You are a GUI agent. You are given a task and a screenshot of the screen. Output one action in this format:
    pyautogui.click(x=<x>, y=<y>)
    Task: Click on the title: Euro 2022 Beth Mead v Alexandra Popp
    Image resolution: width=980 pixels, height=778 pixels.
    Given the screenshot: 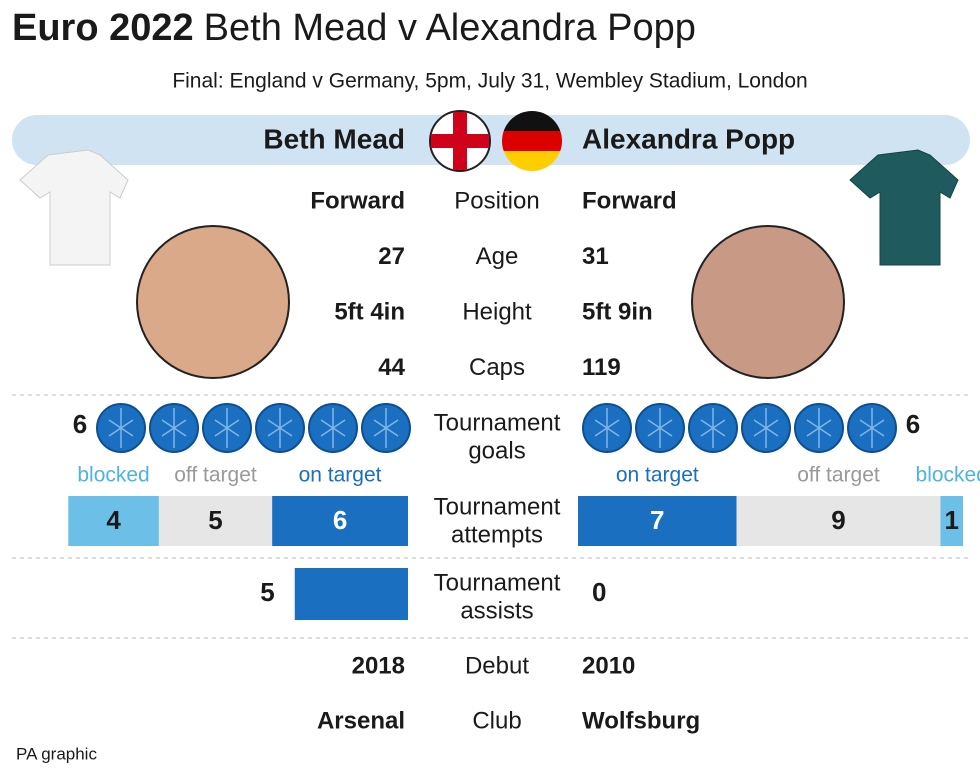 What is the action you would take?
    pyautogui.click(x=354, y=28)
    